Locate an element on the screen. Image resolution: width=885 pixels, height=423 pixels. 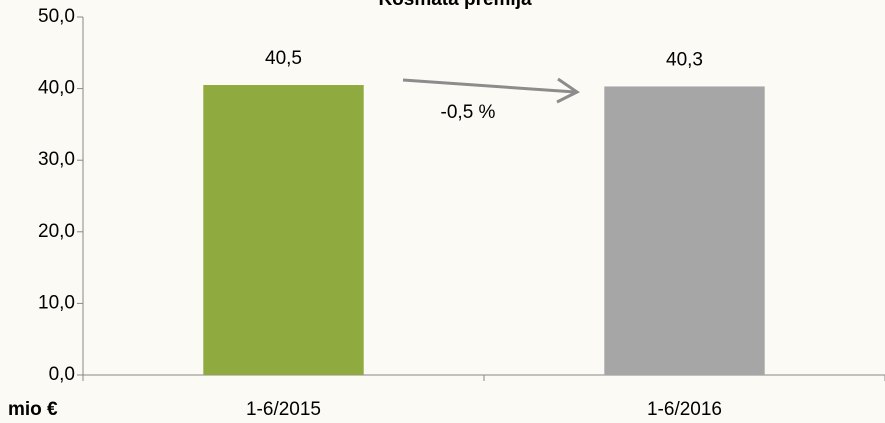
arrow is located at coordinates (489, 86).